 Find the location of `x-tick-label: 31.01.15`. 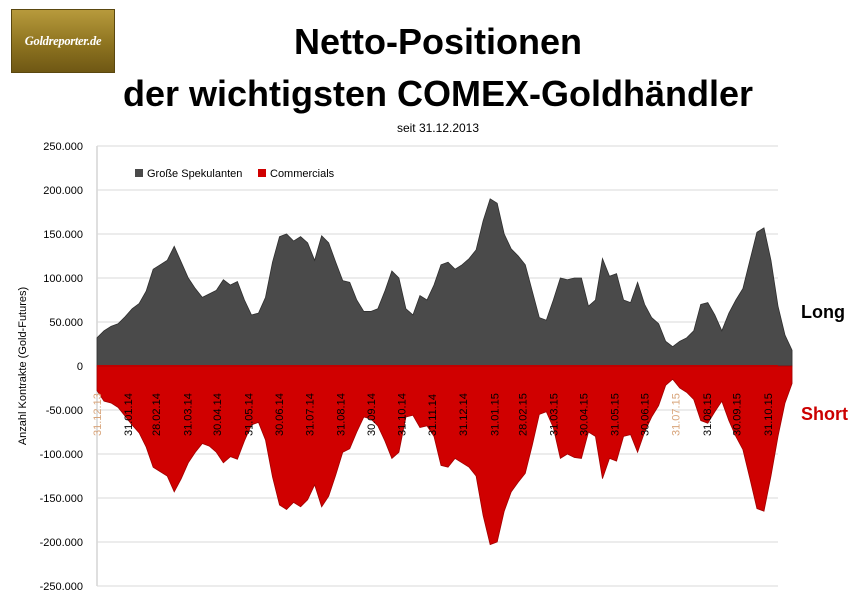

x-tick-label: 31.01.15 is located at coordinates (495, 414).